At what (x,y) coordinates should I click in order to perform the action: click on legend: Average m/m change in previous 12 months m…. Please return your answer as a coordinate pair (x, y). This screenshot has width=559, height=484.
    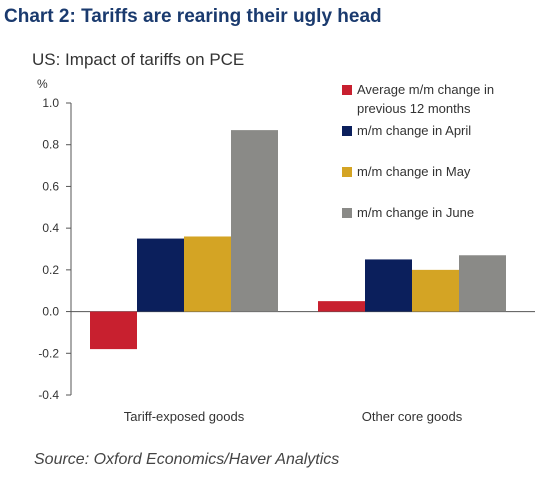
    Looking at the image, I should click on (418, 151).